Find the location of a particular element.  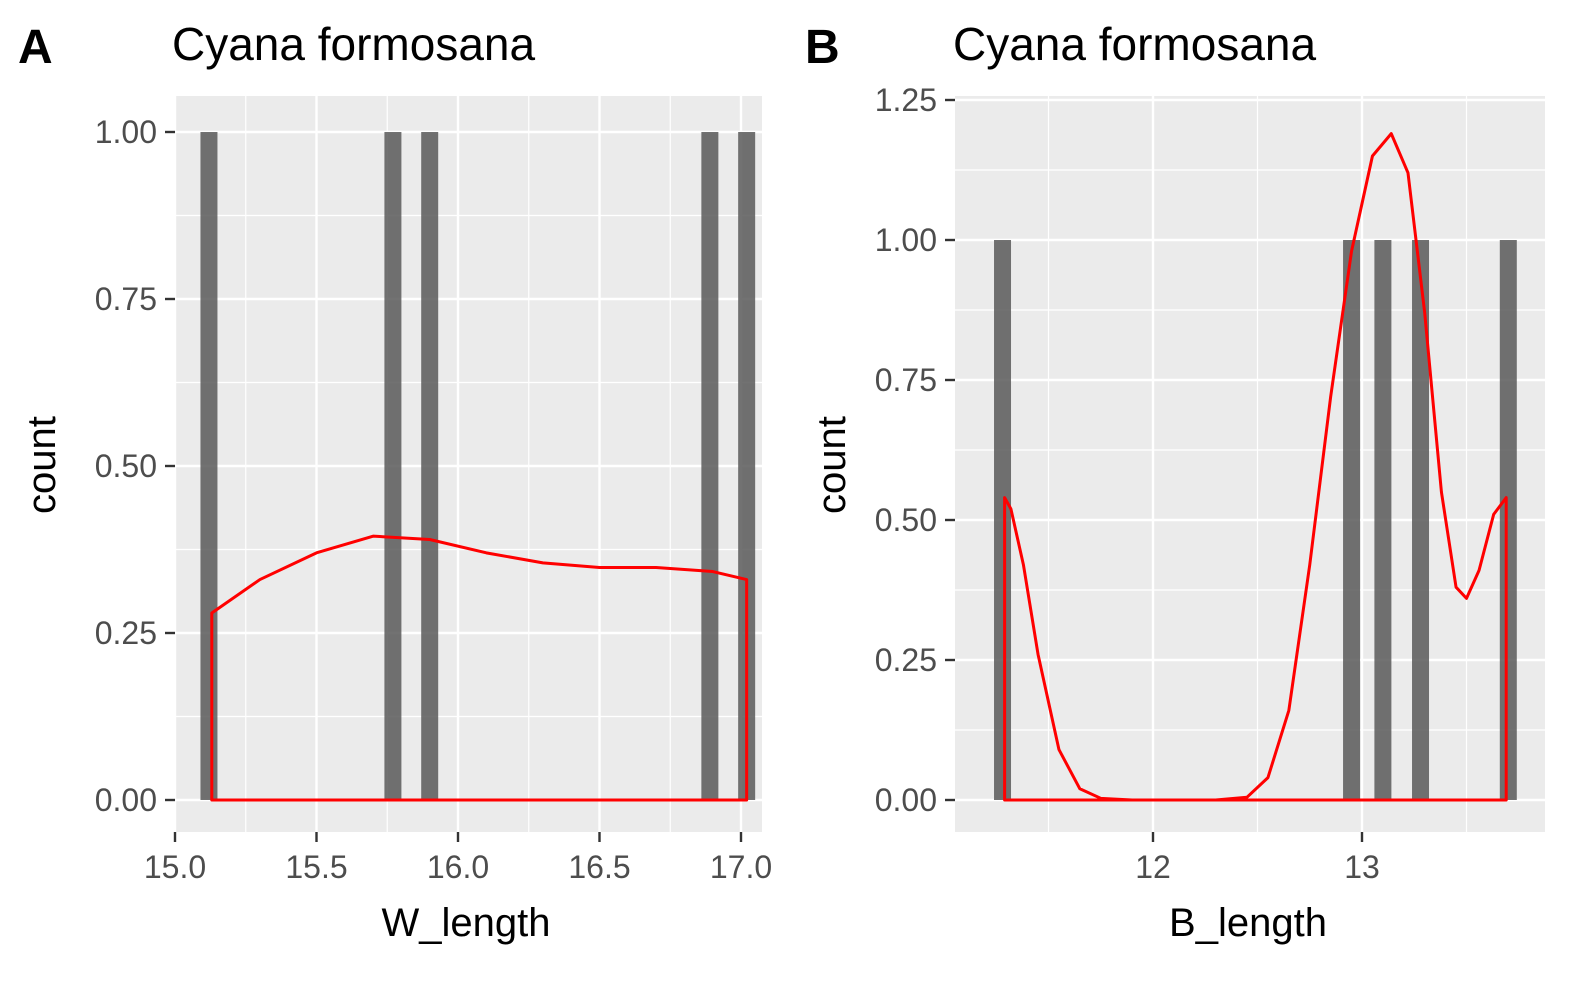

panel-tag-b: B is located at coordinates (822, 47).